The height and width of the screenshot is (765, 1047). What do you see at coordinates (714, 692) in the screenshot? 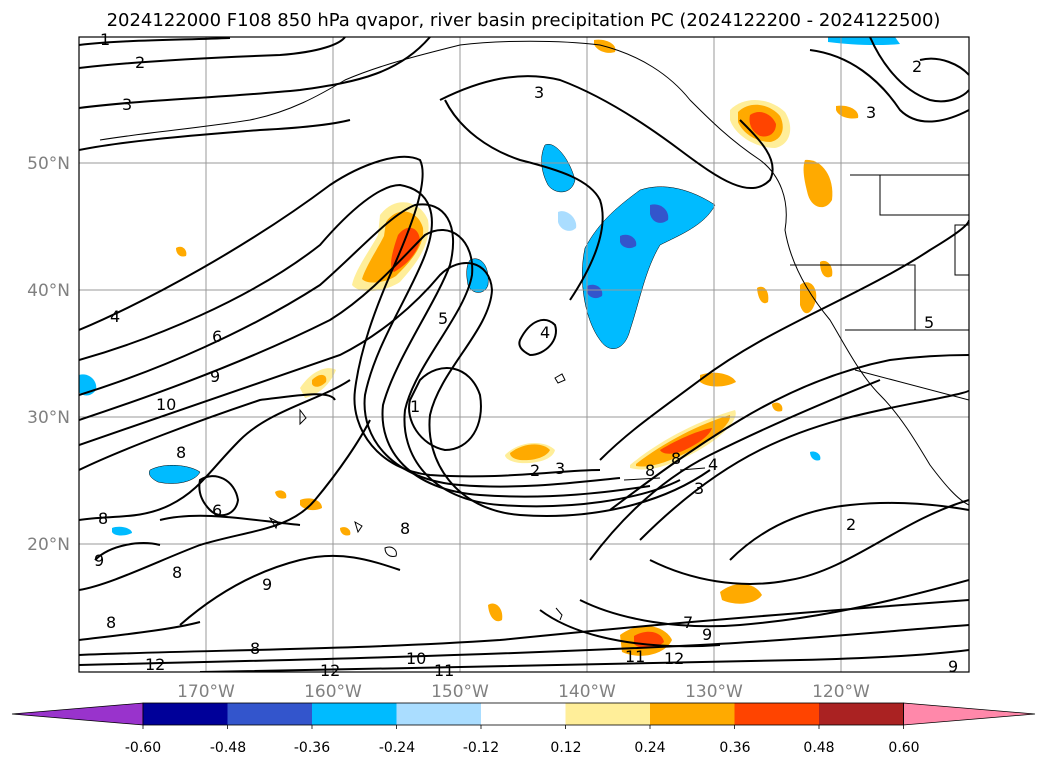
I see `lon-label: 130°W` at bounding box center [714, 692].